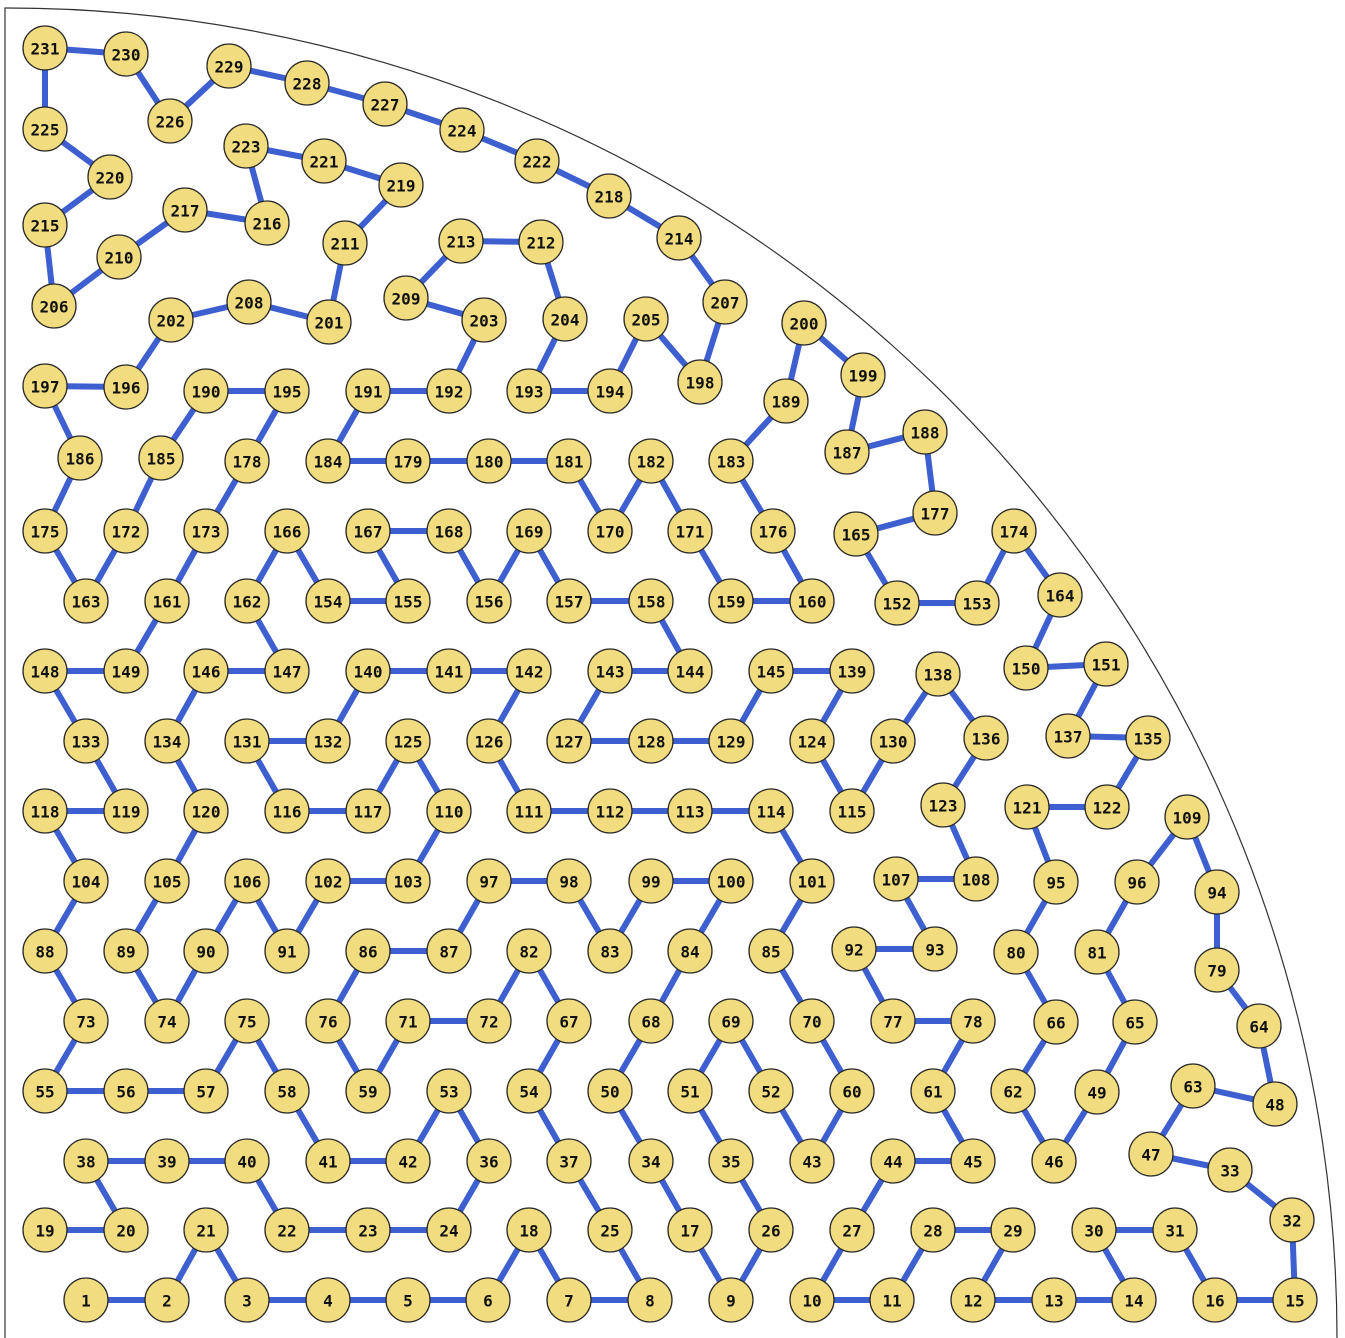 This screenshot has width=1345, height=1338. Describe the element at coordinates (246, 146) in the screenshot. I see `node-223: 223` at that location.